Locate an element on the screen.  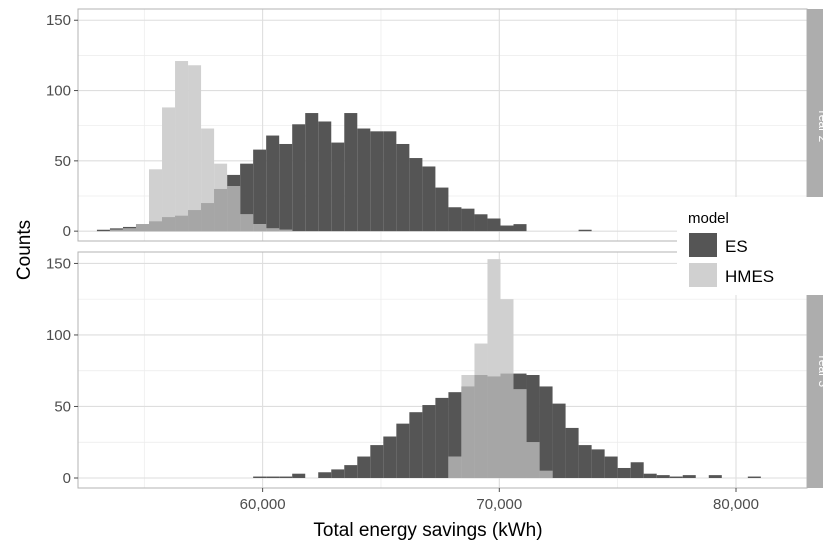
legend: model ES HMES is located at coordinates (750, 246).